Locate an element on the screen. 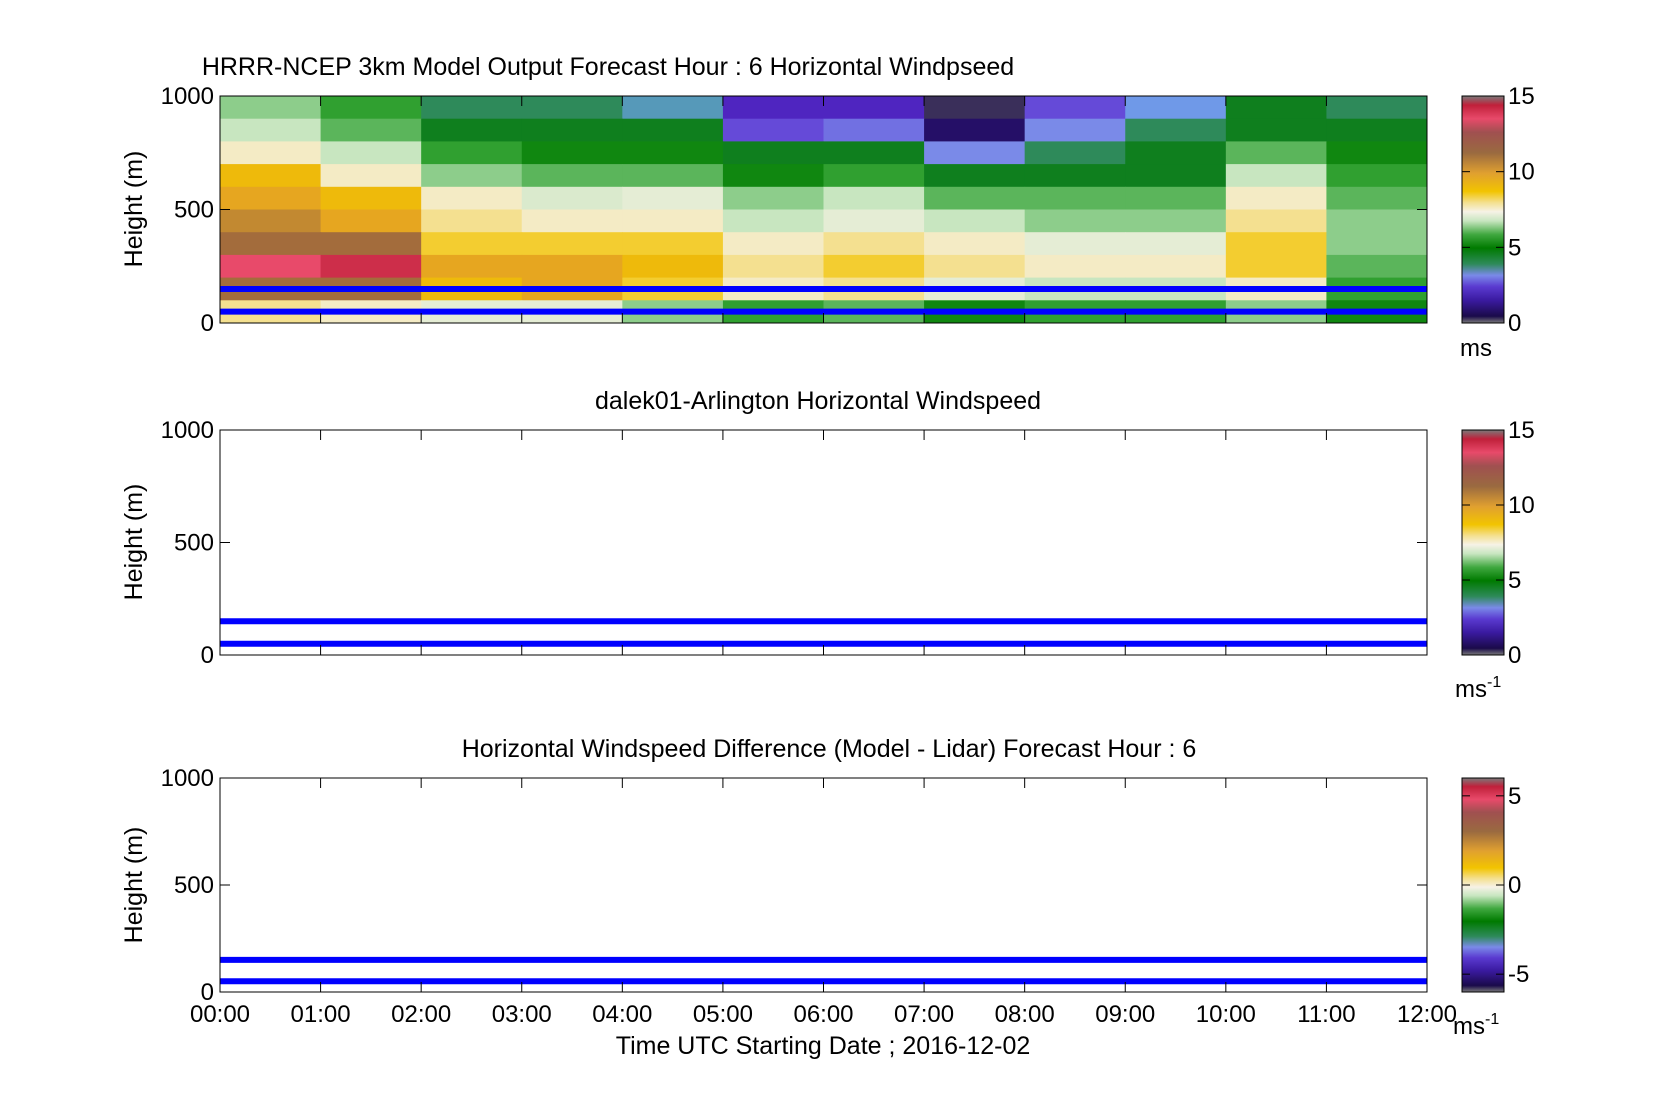 The height and width of the screenshot is (1102, 1680). colorbar-ticks: -5 0 5 is located at coordinates (1495, 885).